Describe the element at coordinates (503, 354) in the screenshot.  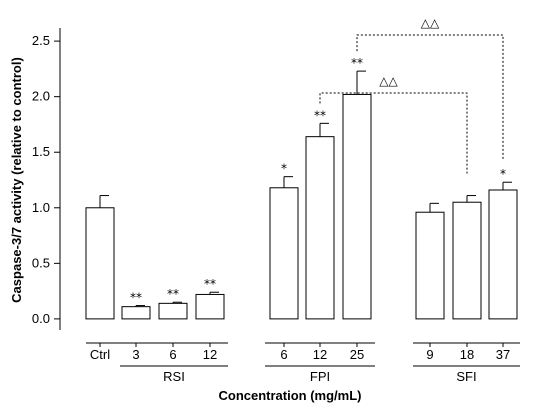
I see `x-tick-label: 37` at that location.